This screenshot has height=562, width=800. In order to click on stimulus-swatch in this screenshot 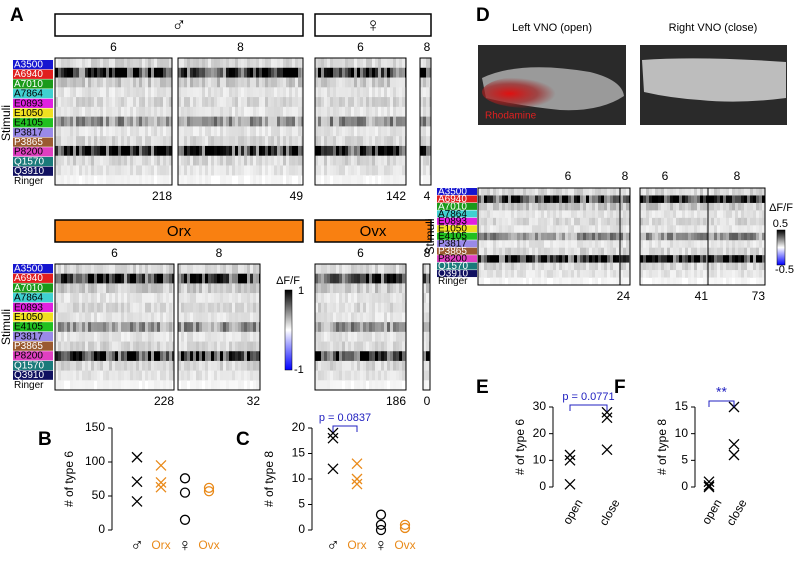, I will do `click(457, 214)`.